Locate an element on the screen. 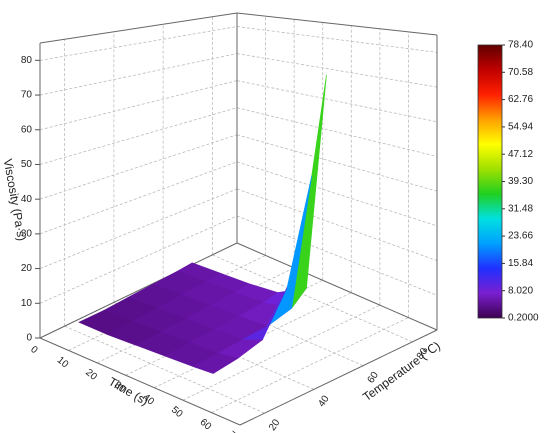 The height and width of the screenshot is (433, 550). z-tick-label: 10 is located at coordinates (27, 303).